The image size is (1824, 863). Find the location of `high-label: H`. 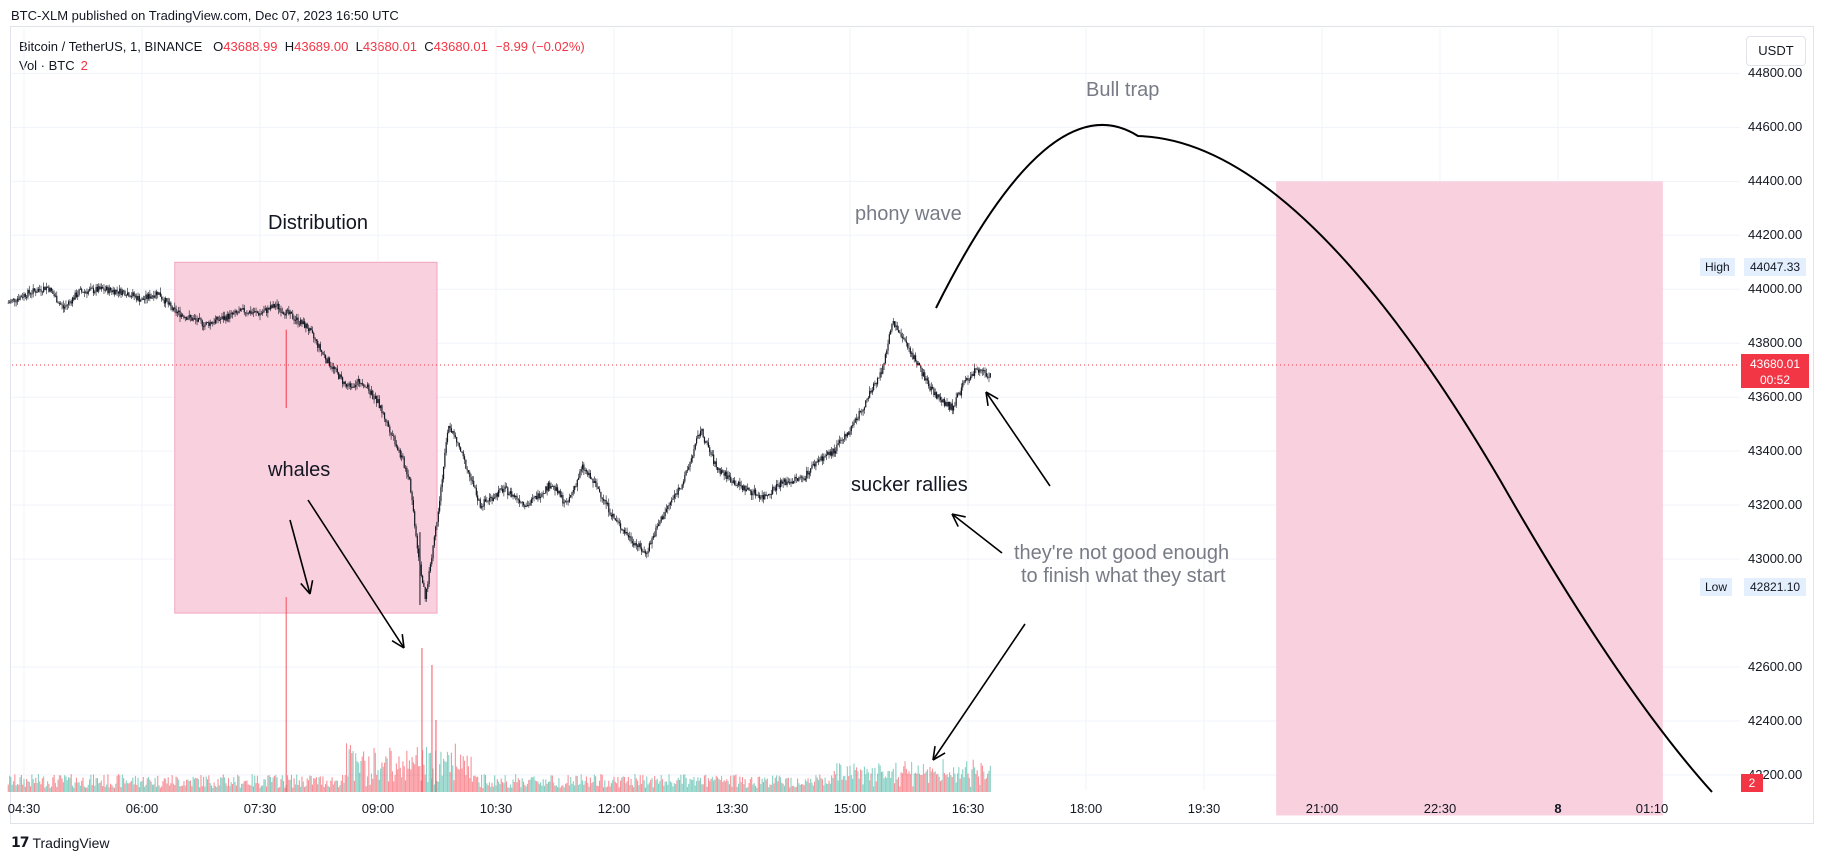

high-label: H is located at coordinates (289, 46).